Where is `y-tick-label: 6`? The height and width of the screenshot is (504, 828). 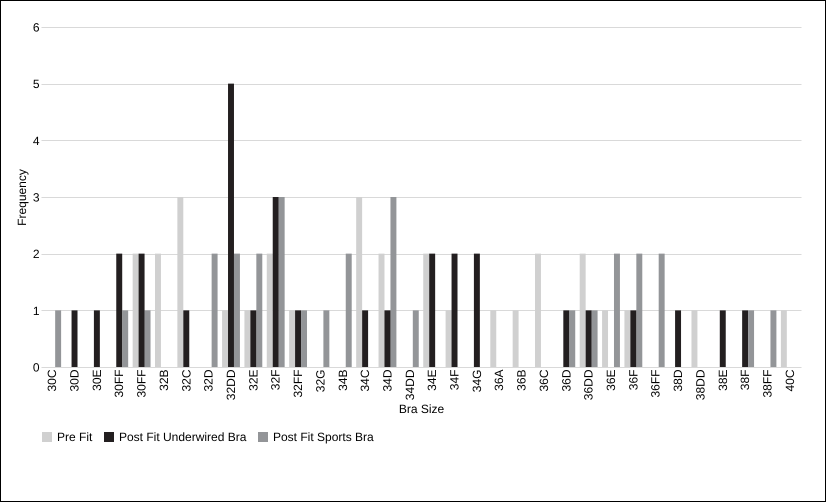
y-tick-label: 6 is located at coordinates (36, 27).